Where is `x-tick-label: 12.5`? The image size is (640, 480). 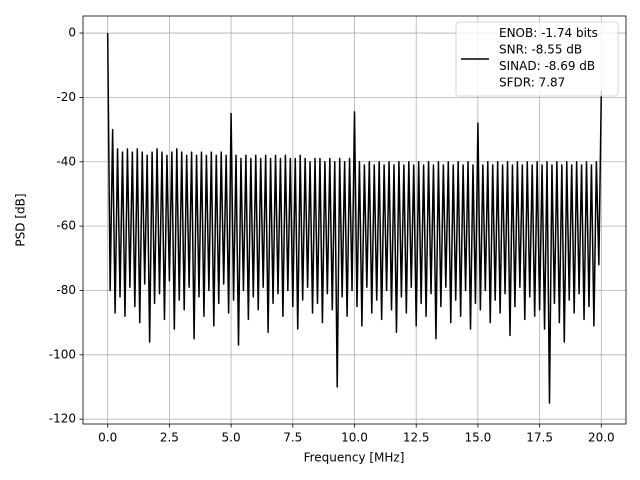
x-tick-label: 12.5 is located at coordinates (416, 438).